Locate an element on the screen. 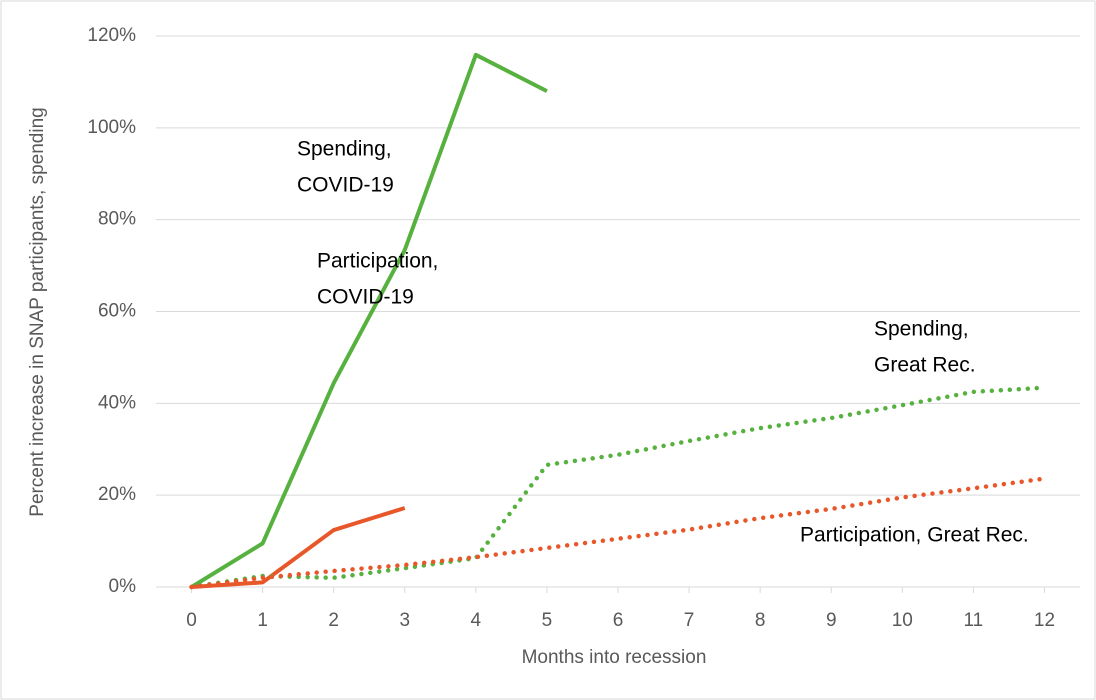 The width and height of the screenshot is (1096, 700). y-tick-label: 0% is located at coordinates (123, 586).